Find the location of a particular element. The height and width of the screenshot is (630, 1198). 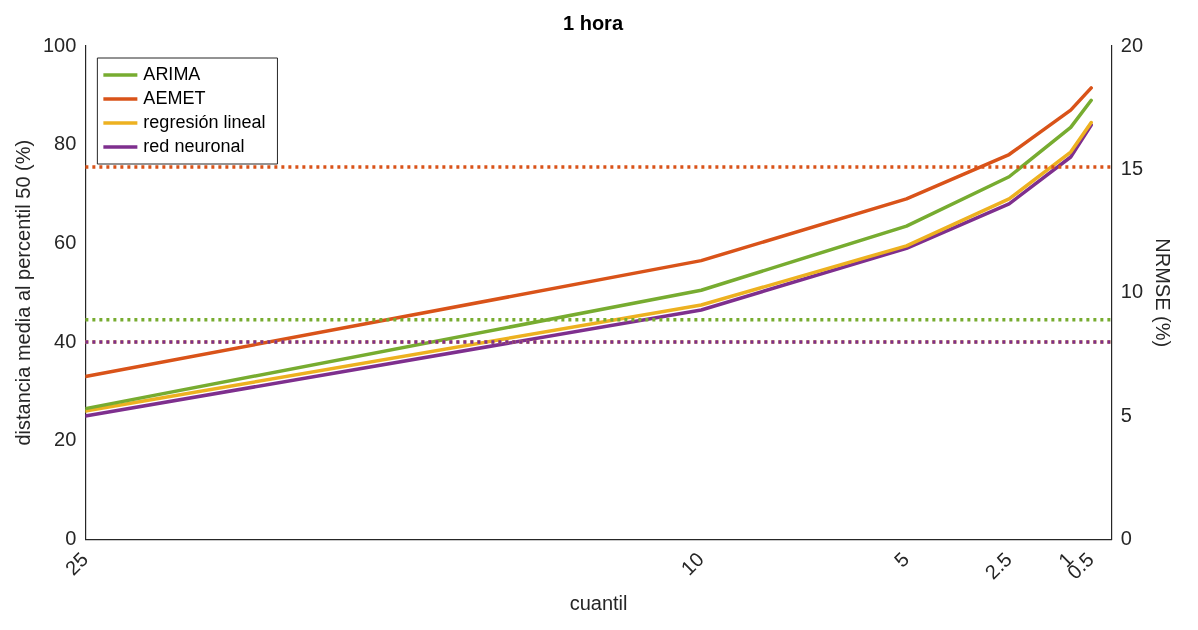

y2-axis-title: NRMSE (%) is located at coordinates (1163, 293).